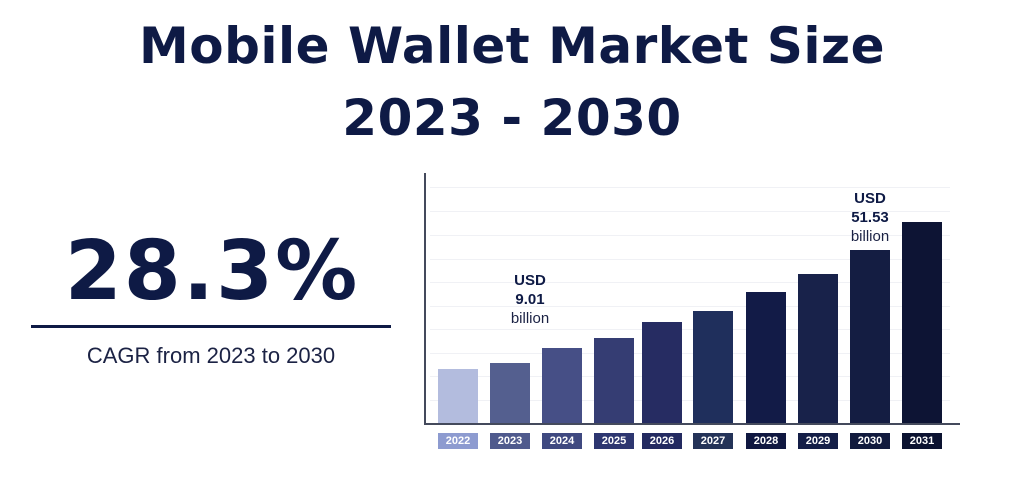 The height and width of the screenshot is (480, 1024). What do you see at coordinates (212, 271) in the screenshot?
I see `cagr-value: 28.3%` at bounding box center [212, 271].